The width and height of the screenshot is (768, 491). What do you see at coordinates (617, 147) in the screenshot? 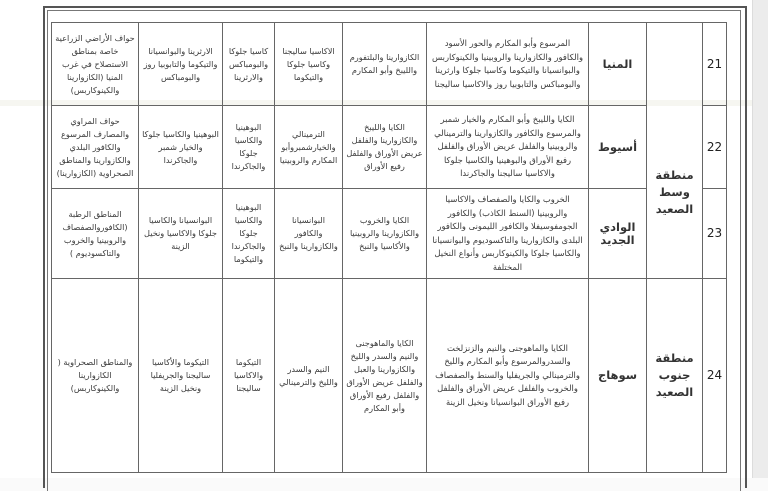
I see `governorate-cell: أسيوط` at bounding box center [617, 147].